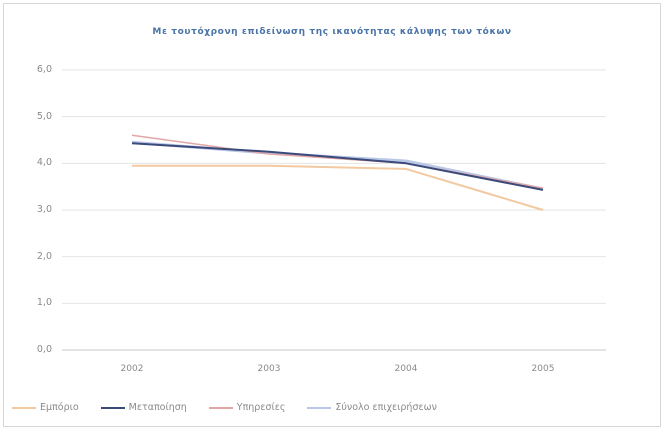 This screenshot has height=430, width=664. I want to click on legend-item: Μεταποίηση, so click(143, 407).